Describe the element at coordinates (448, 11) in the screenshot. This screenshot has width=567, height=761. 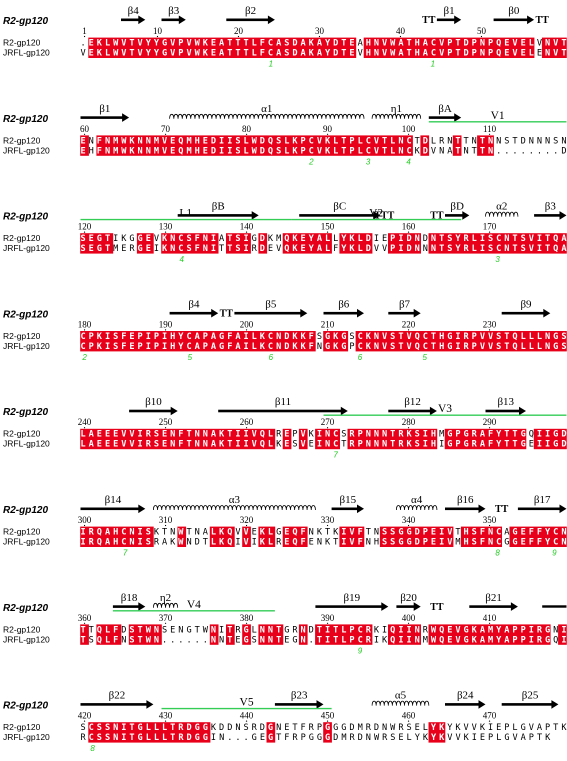
I see `strand-label: β1` at that location.